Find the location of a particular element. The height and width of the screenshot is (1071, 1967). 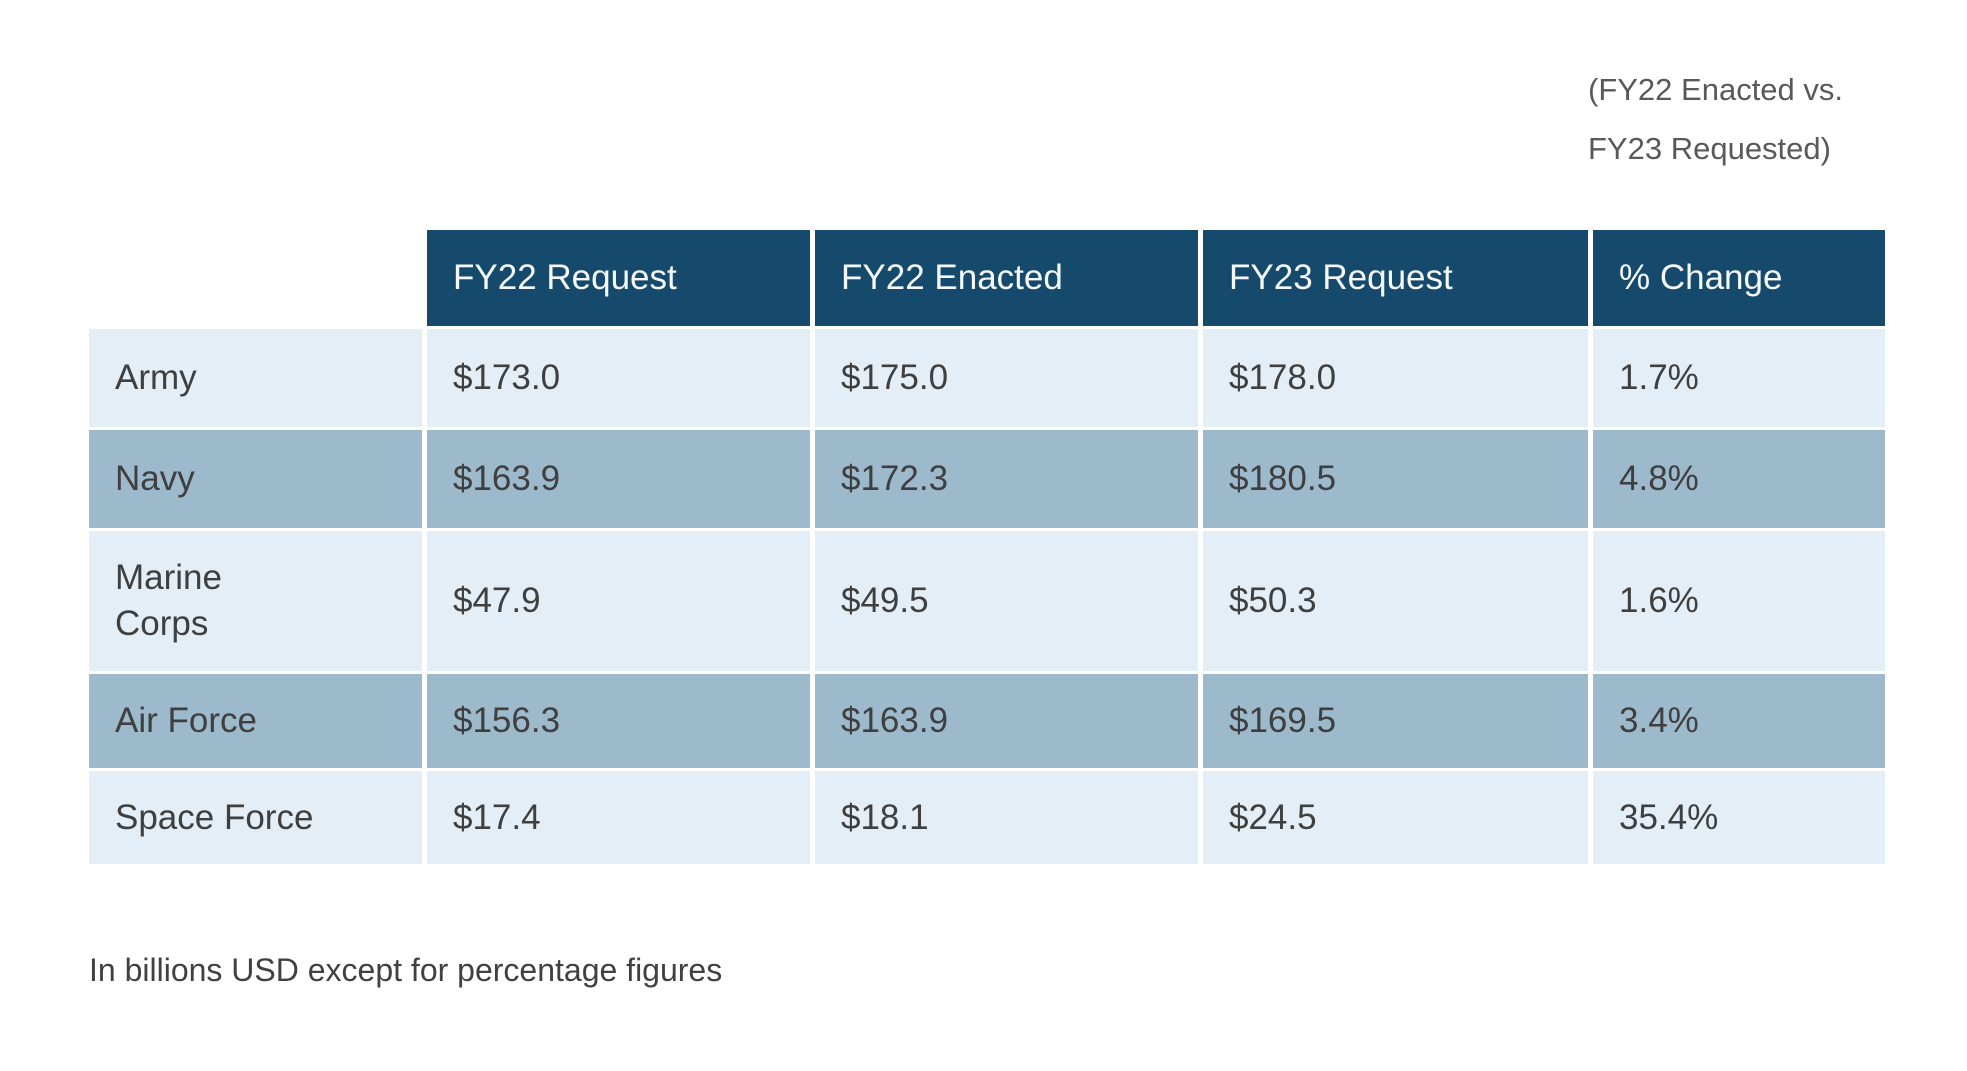

cell-army-fy22-enacted: $175.0 is located at coordinates (1006, 378).